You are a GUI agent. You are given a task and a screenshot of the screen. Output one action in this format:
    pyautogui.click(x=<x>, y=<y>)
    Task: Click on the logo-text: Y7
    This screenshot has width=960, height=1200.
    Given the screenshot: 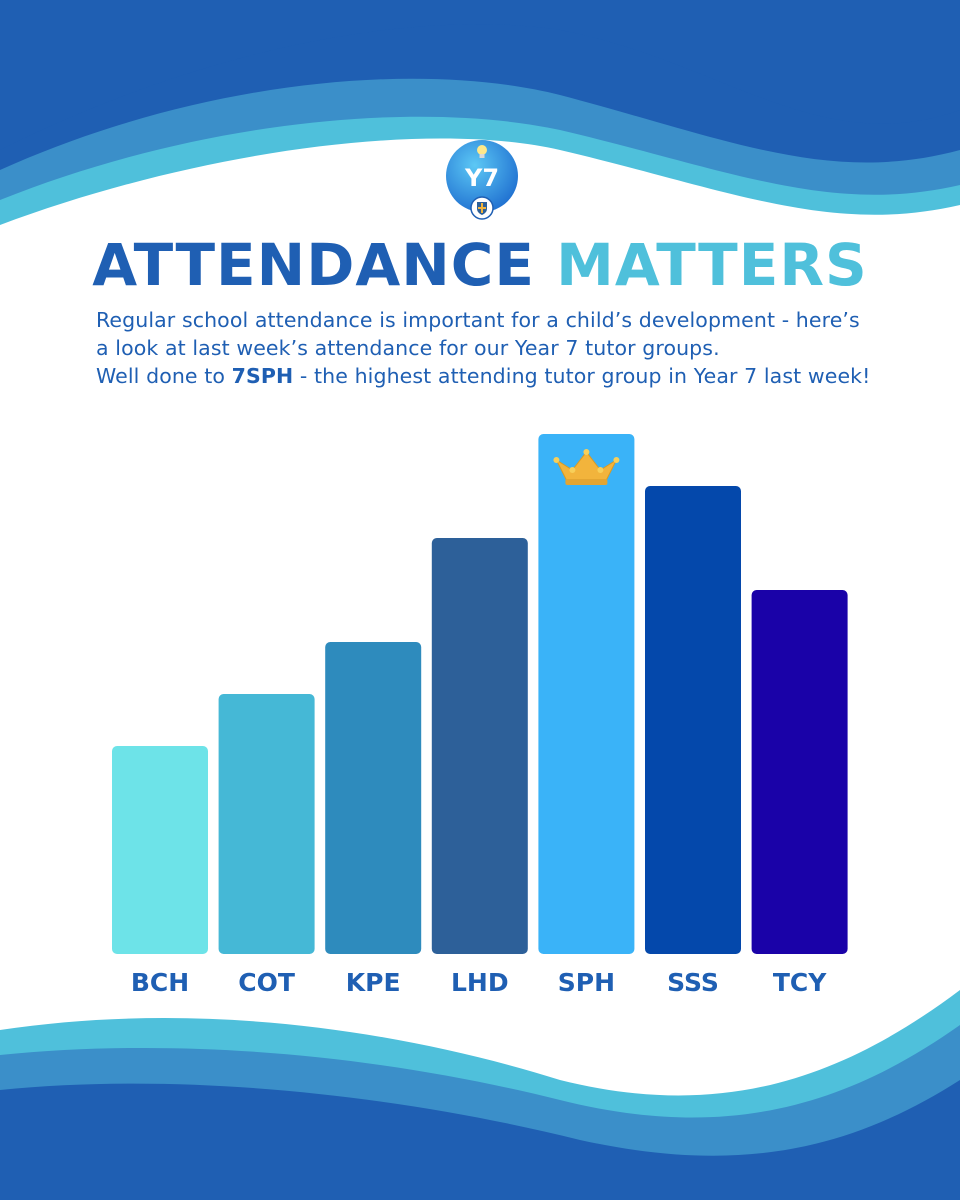 What is the action you would take?
    pyautogui.click(x=481, y=178)
    